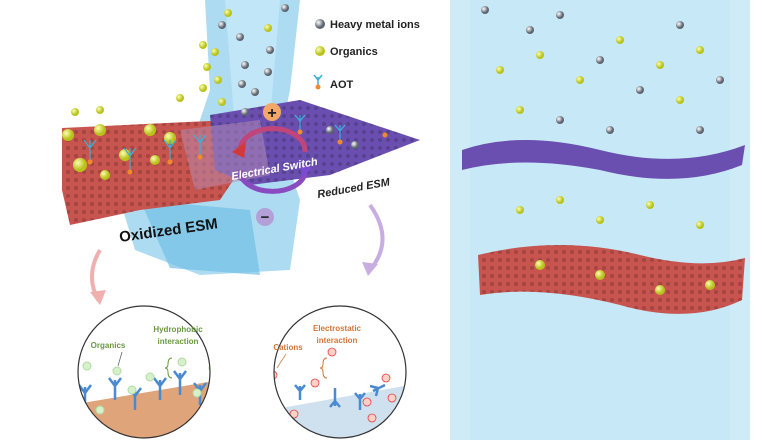 This screenshot has width=770, height=440. I want to click on heavy-metal-legend-icon, so click(320, 24).